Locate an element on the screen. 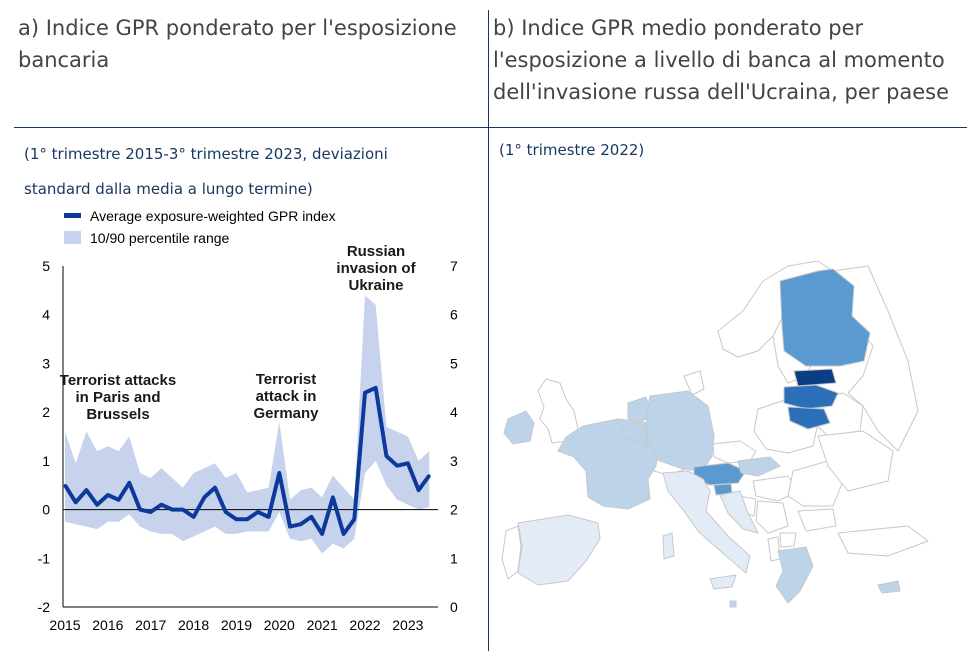 The height and width of the screenshot is (651, 967). legend-band-label: 10/90 percentile range is located at coordinates (160, 238).